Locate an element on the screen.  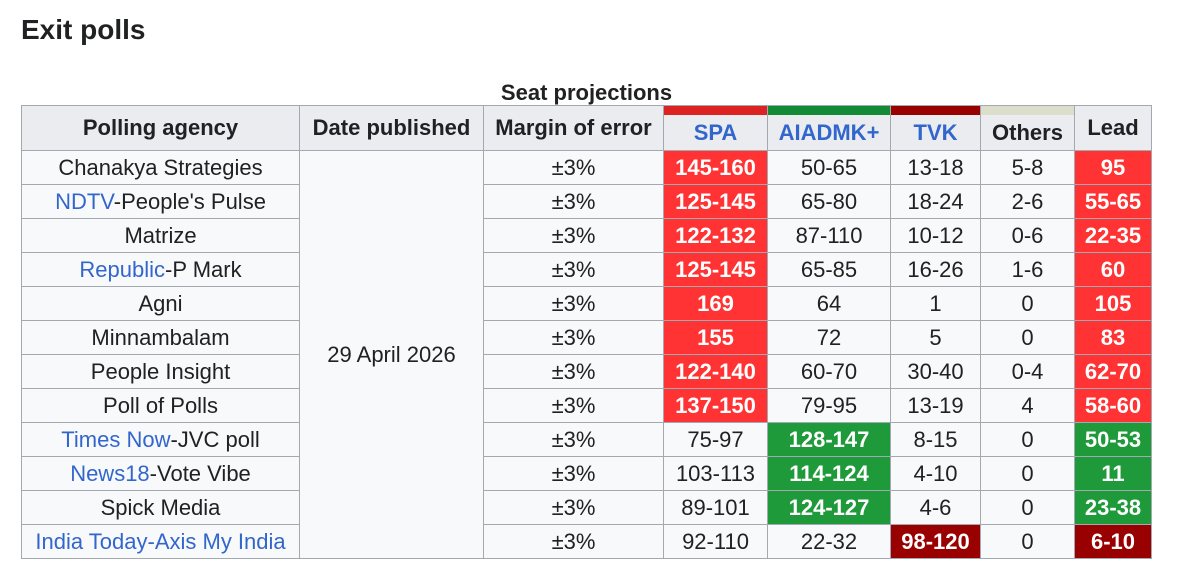
seat-cell: 125-145 is located at coordinates (715, 269).